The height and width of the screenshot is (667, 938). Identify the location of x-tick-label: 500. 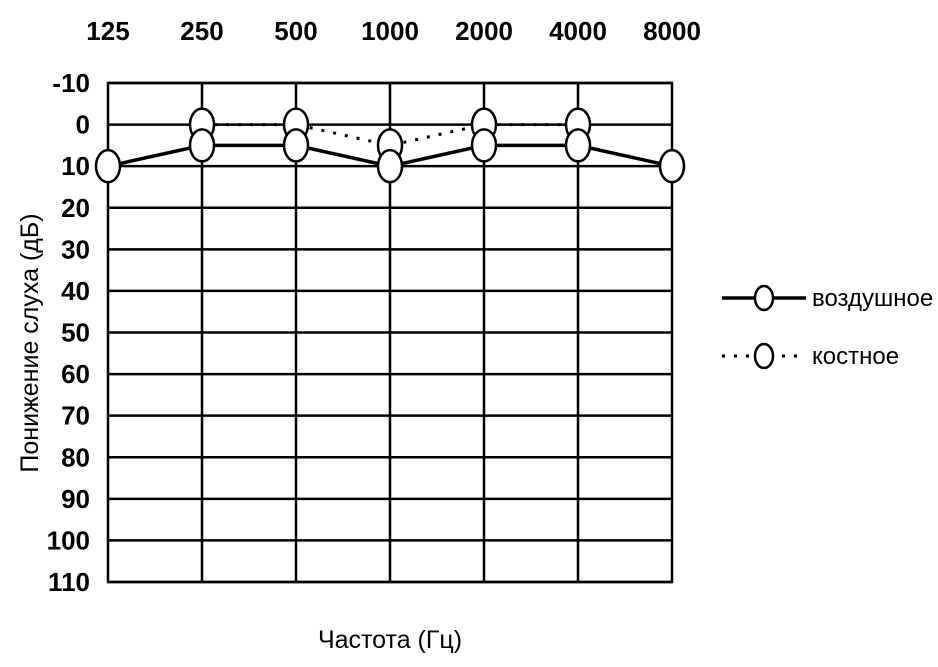
(295, 31).